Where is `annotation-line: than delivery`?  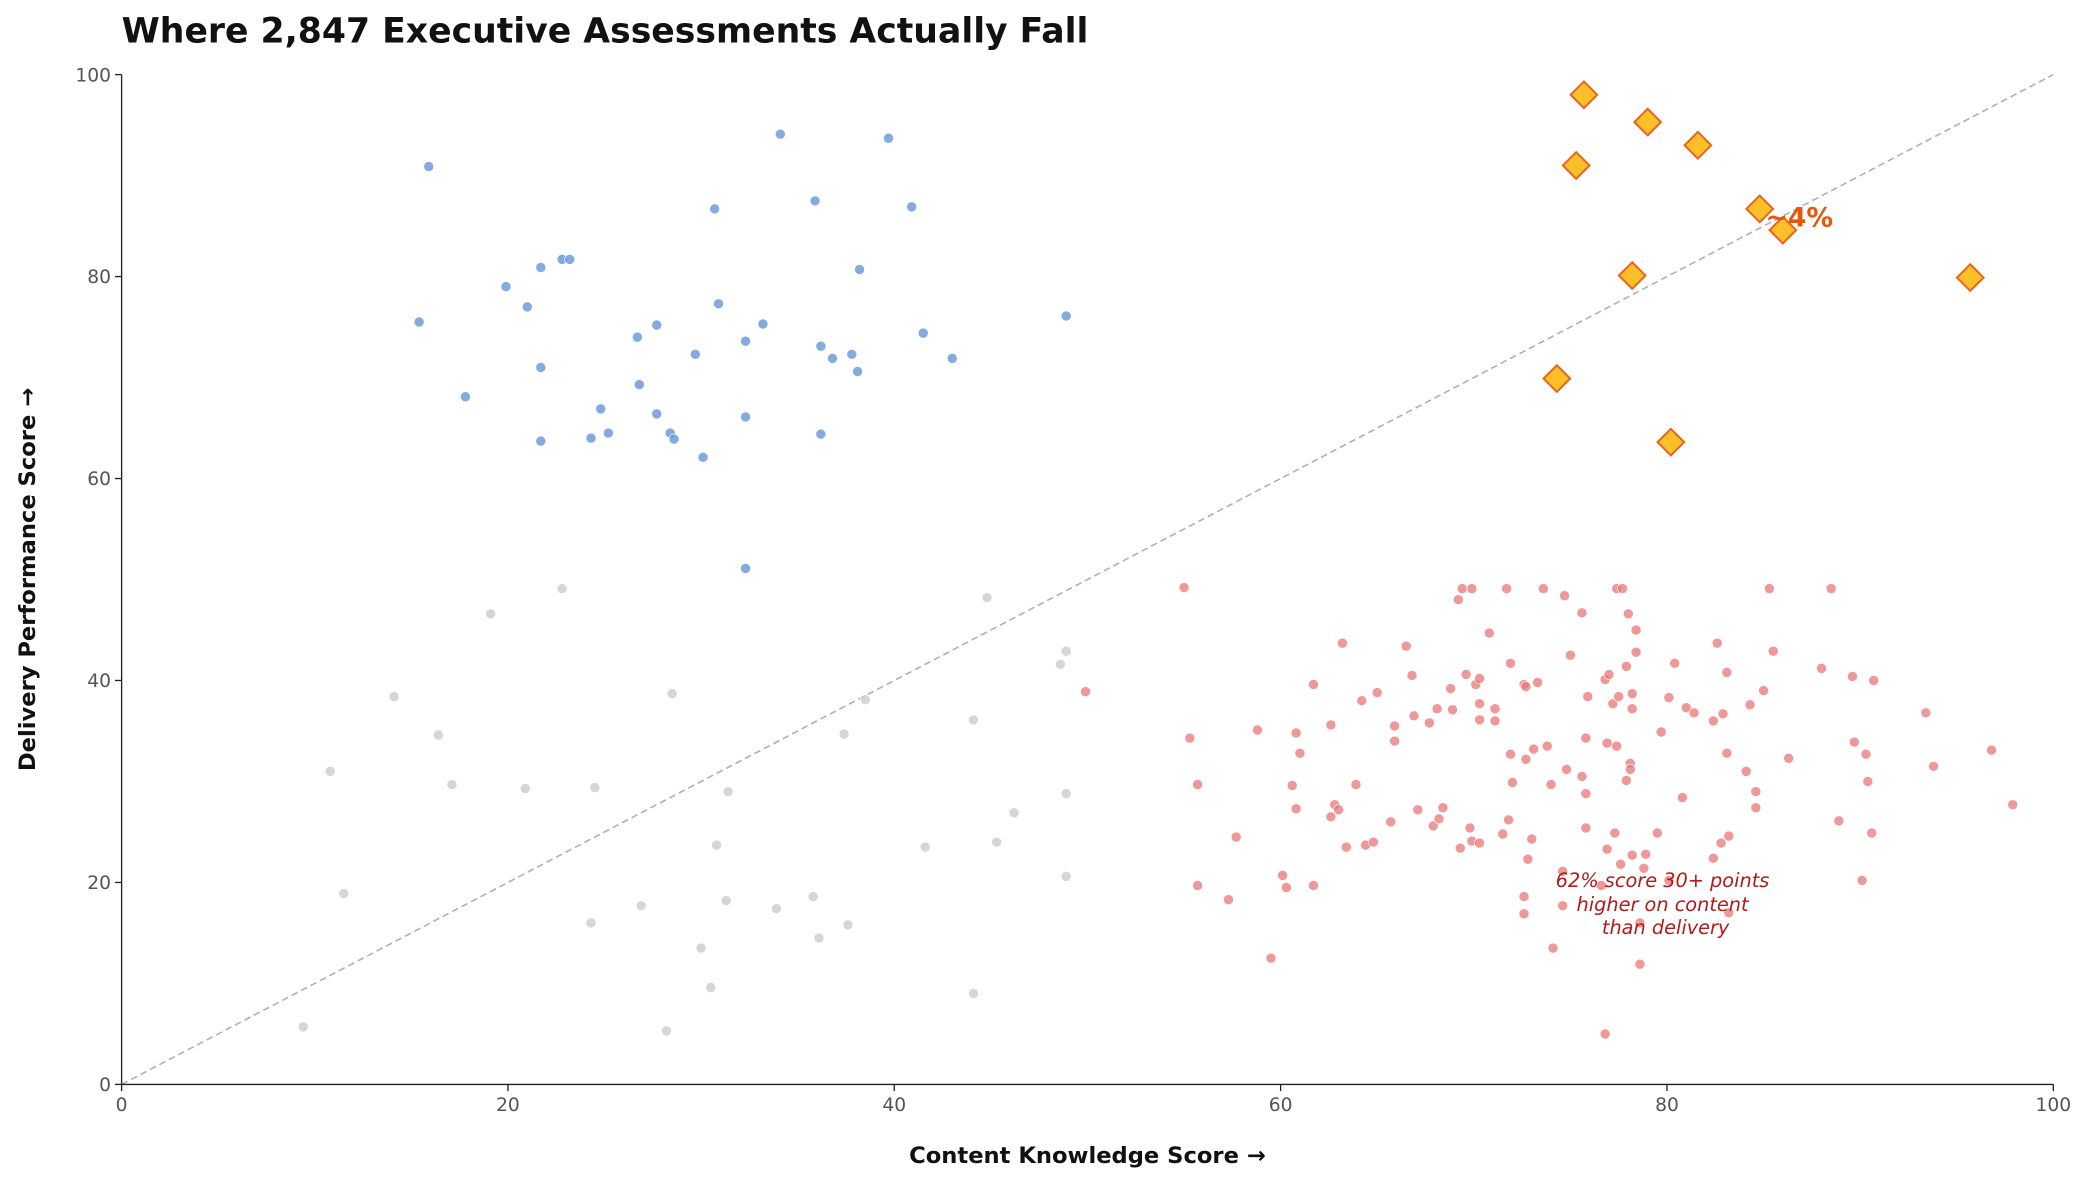
annotation-line: than delivery is located at coordinates (1666, 927).